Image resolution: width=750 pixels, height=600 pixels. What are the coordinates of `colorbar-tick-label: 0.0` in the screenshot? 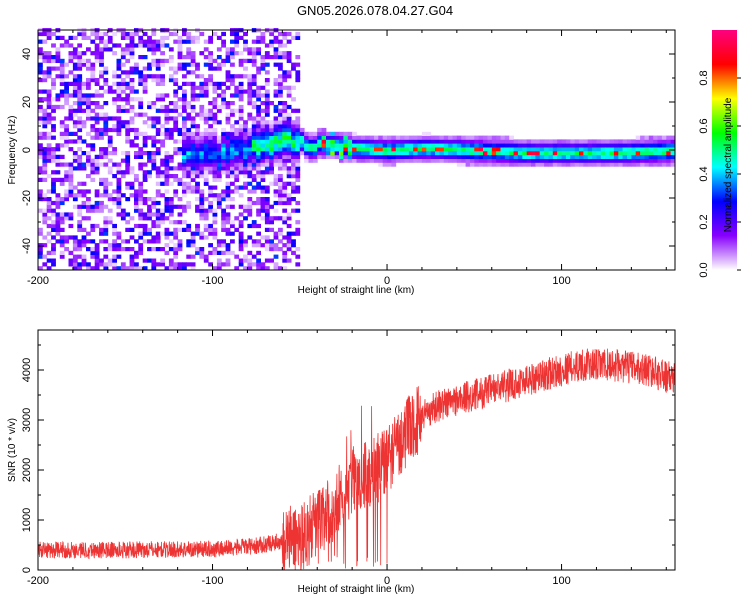 It's located at (704, 269).